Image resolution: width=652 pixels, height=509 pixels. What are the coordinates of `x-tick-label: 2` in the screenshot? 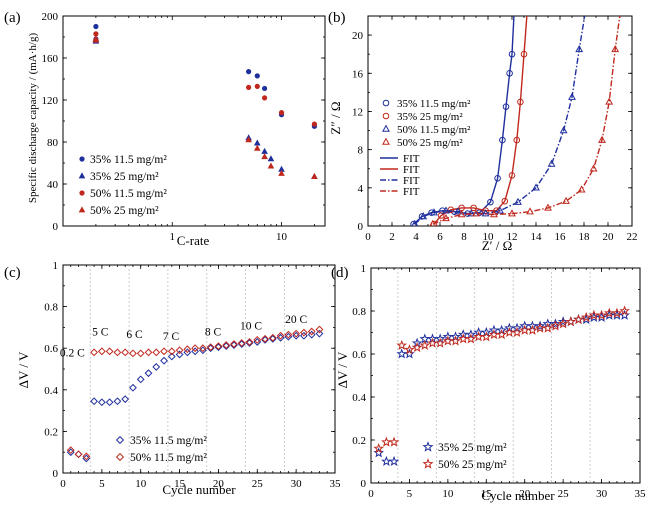 It's located at (392, 237).